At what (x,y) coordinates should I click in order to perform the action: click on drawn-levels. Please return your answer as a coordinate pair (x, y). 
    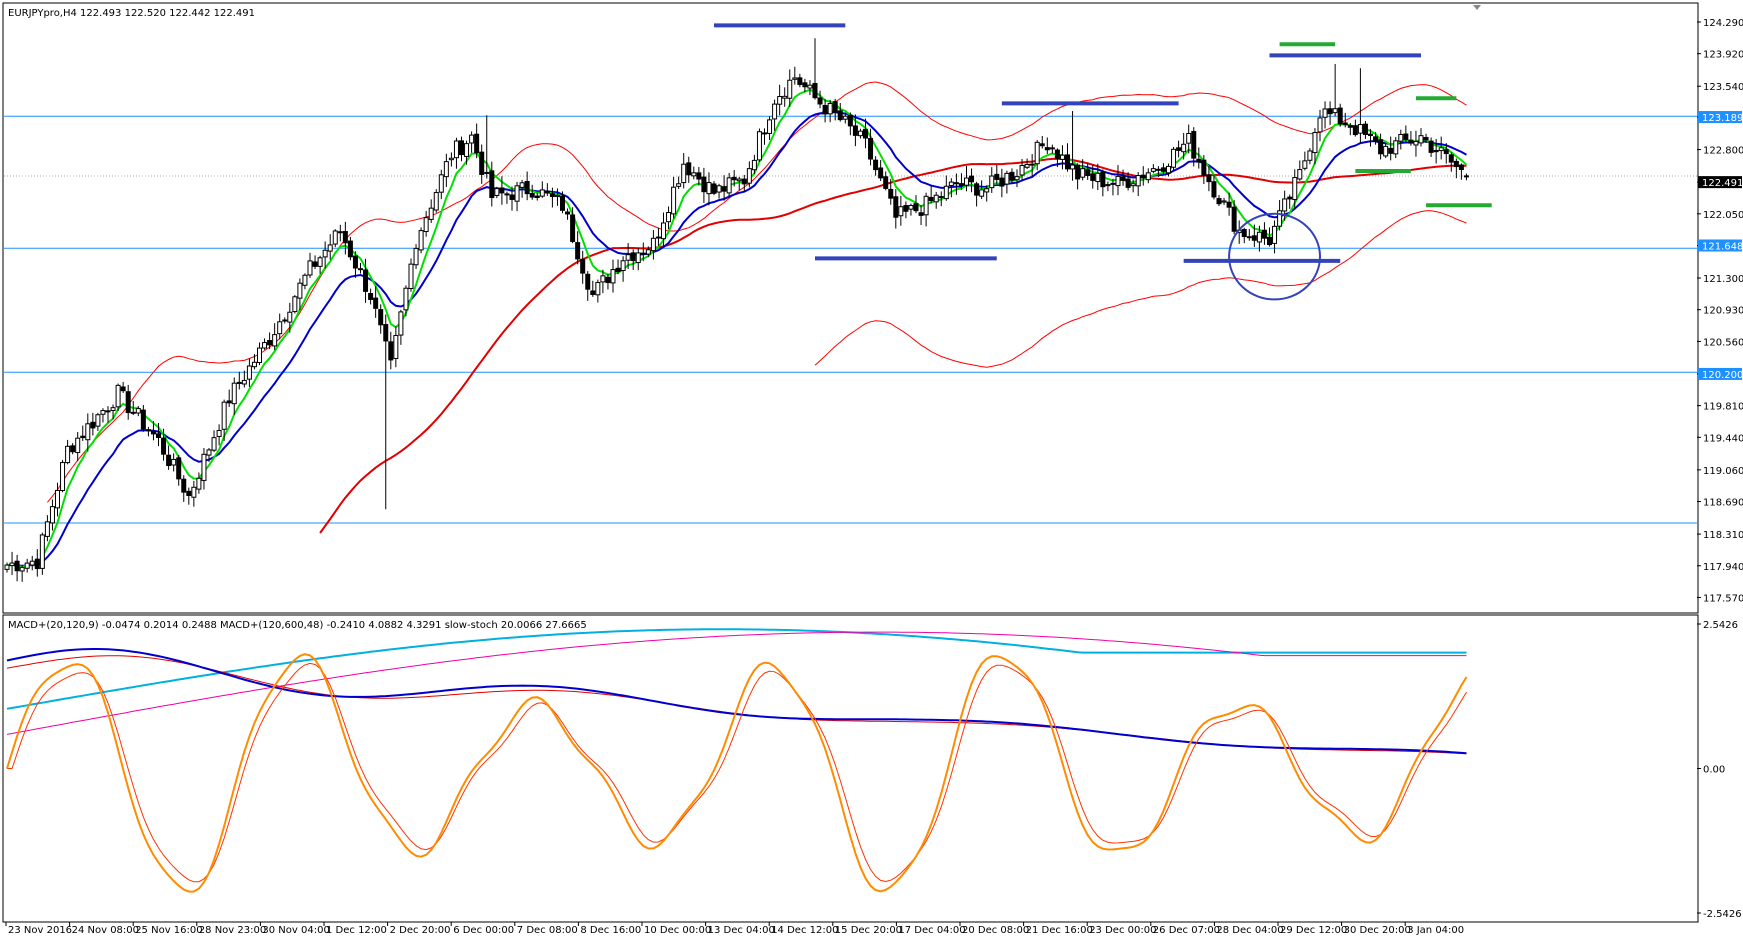
    Looking at the image, I should click on (1103, 143).